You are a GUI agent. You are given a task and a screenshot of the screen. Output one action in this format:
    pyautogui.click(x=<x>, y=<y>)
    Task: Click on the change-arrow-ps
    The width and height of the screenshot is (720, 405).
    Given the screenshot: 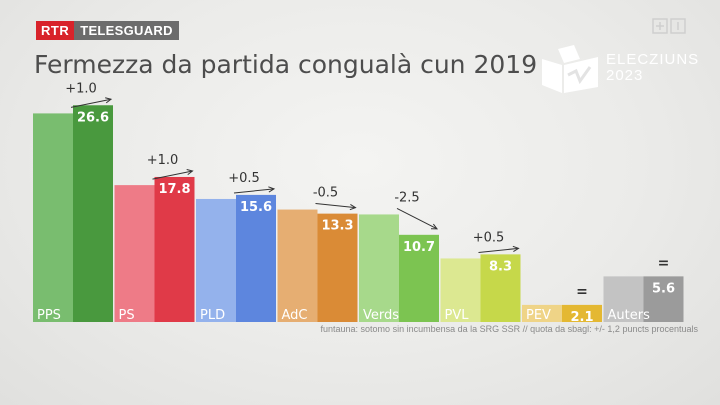 What is the action you would take?
    pyautogui.click(x=172, y=175)
    